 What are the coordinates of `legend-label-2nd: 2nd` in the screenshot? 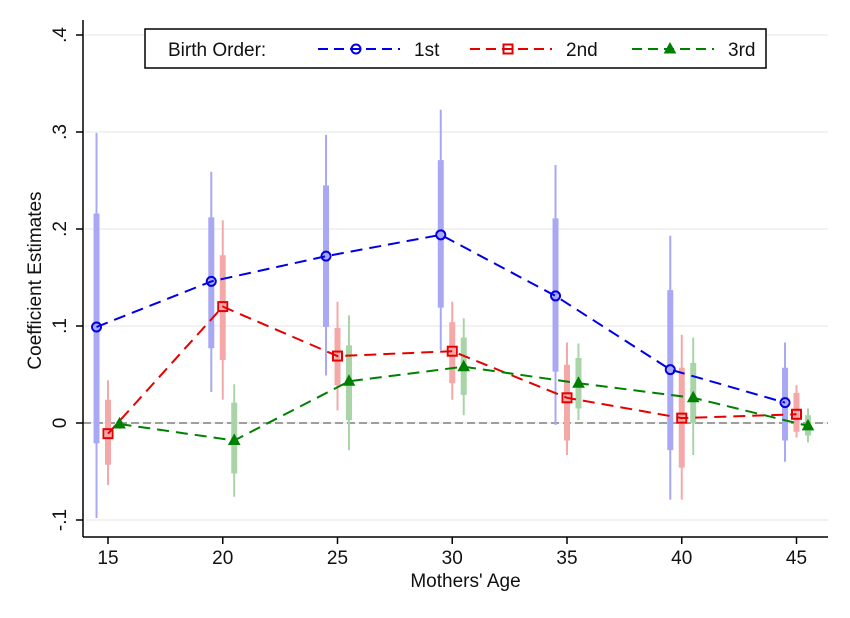 It's located at (582, 50).